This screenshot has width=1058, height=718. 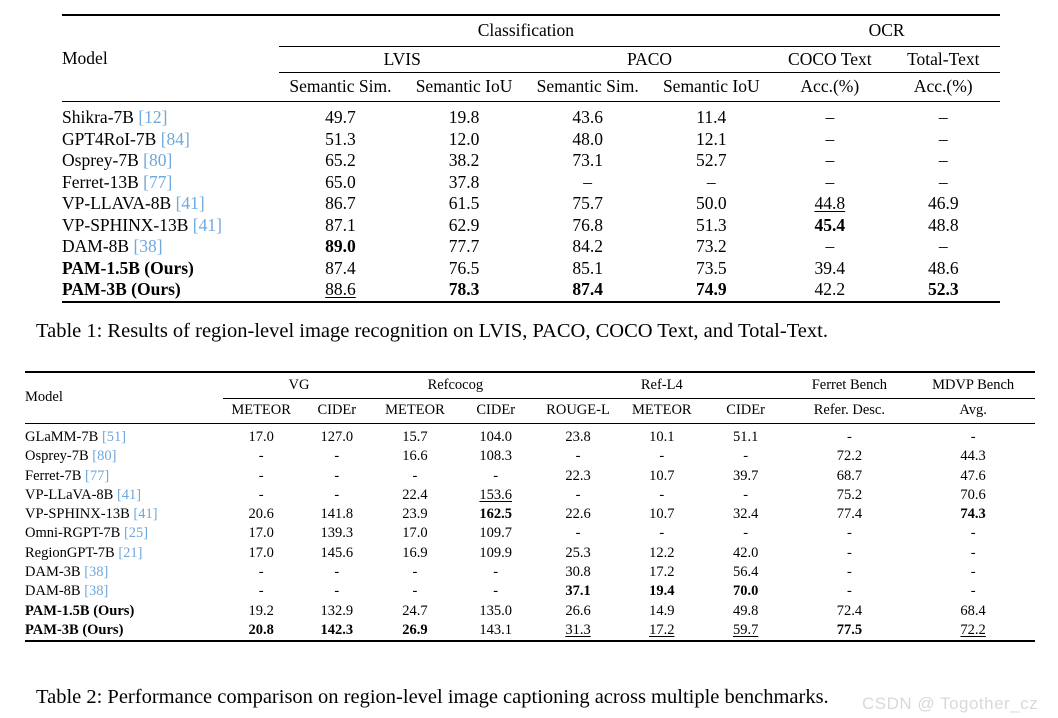 What do you see at coordinates (849, 494) in the screenshot?
I see `metric-value: 75.2` at bounding box center [849, 494].